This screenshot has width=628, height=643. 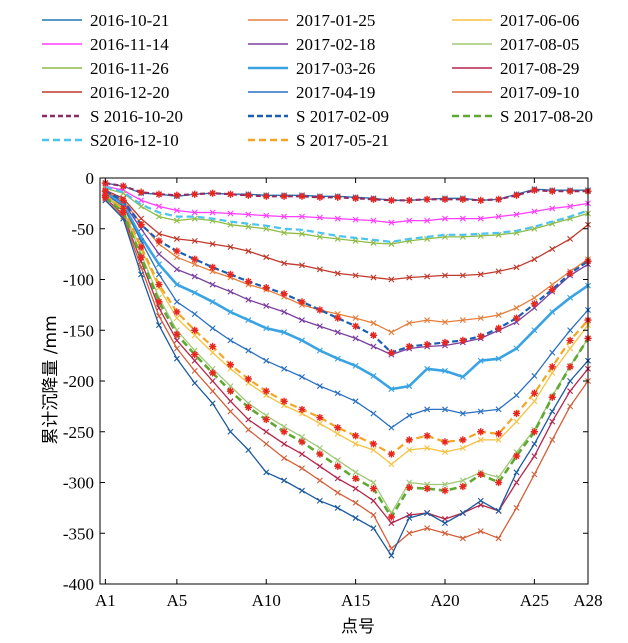 What do you see at coordinates (335, 44) in the screenshot?
I see `legend-label: 2017-02-18` at bounding box center [335, 44].